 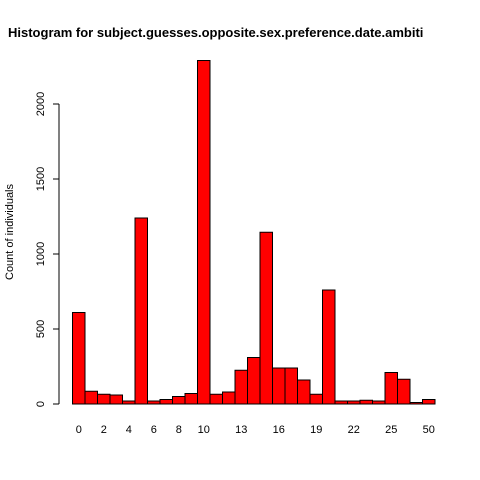 What do you see at coordinates (279, 430) in the screenshot?
I see `x-tick-label: 16` at bounding box center [279, 430].